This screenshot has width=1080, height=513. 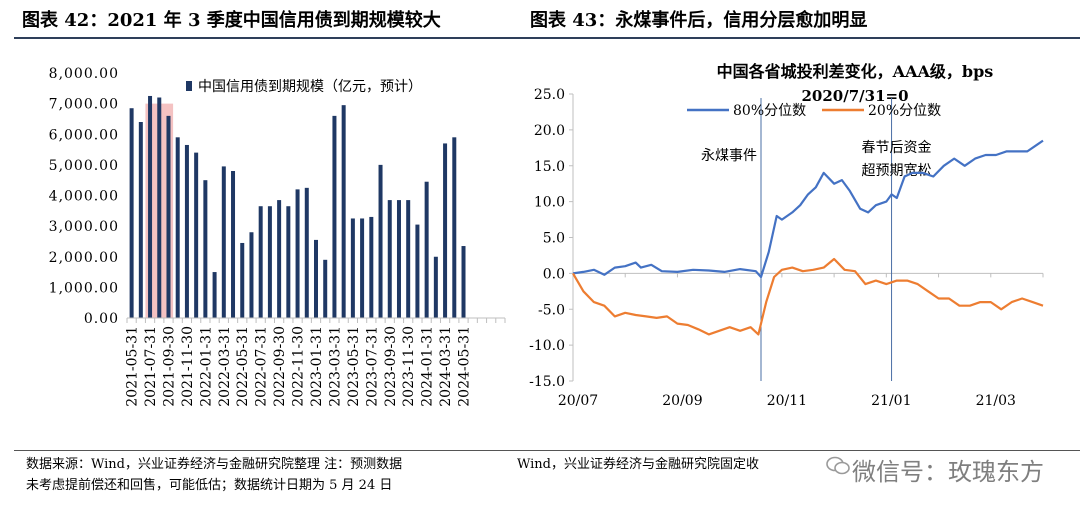 I want to click on x-tick-label: 2022-03-31, so click(x=225, y=366).